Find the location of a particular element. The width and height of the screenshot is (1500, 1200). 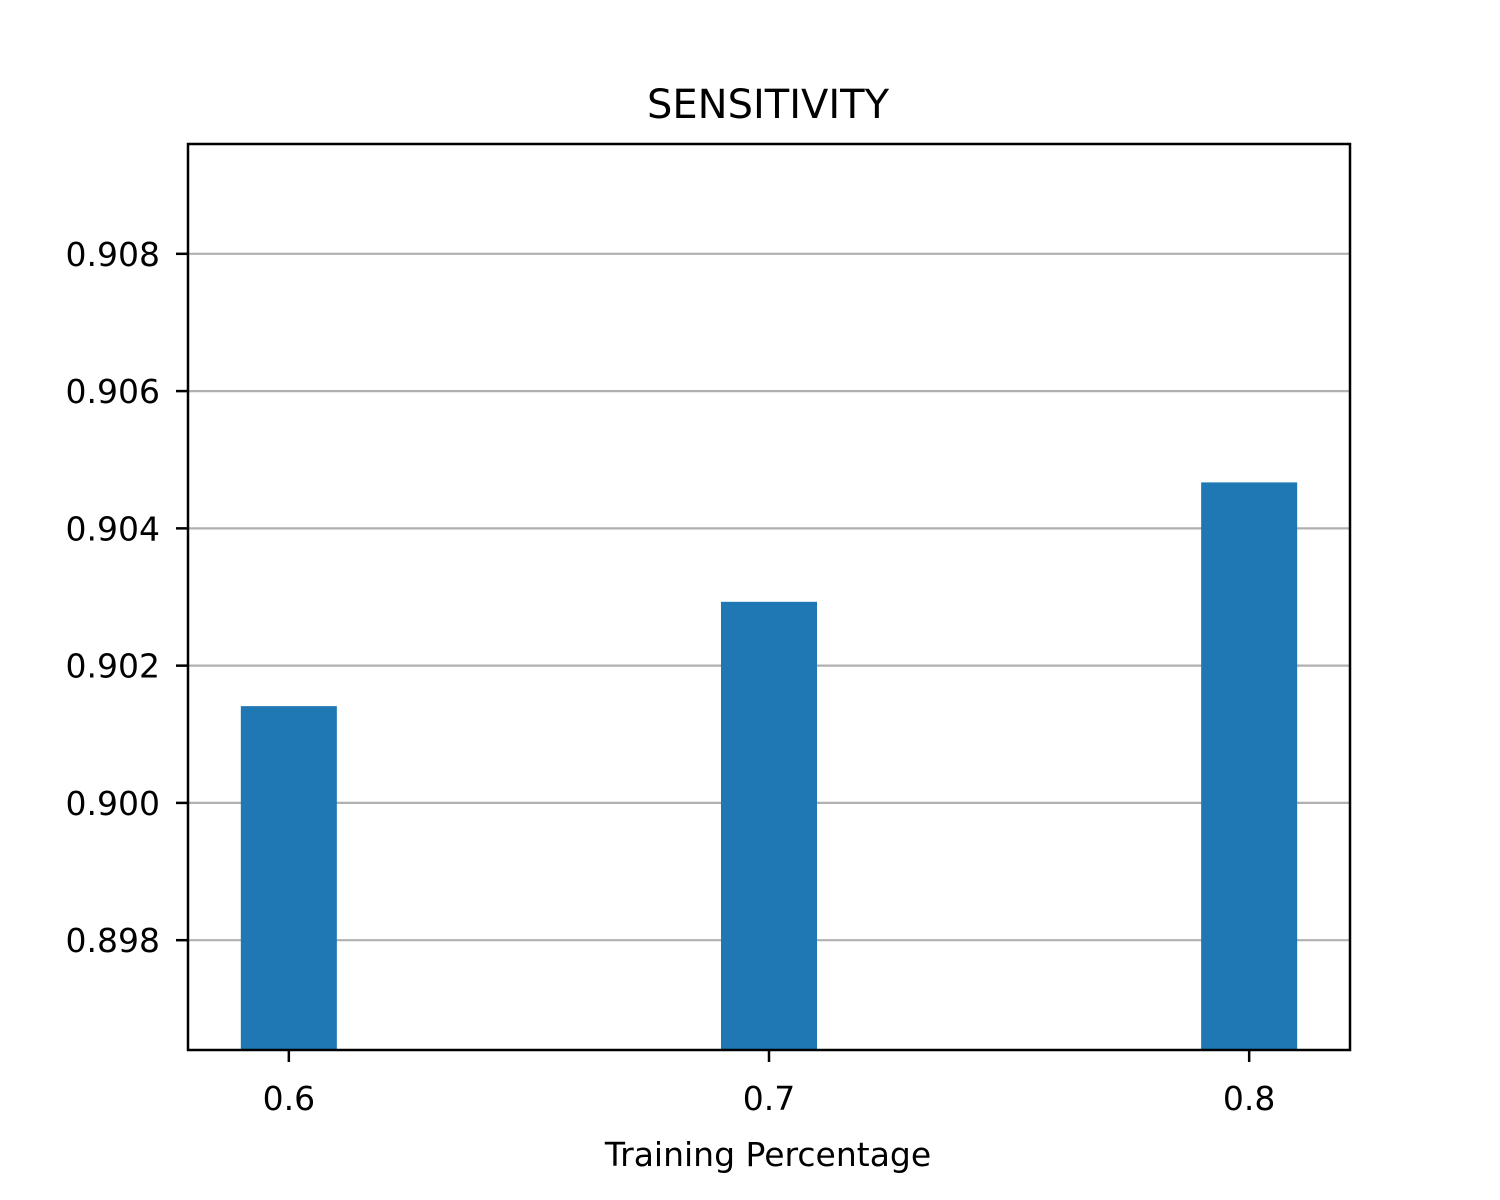

x-axis-title: Training Percentage is located at coordinates (767, 1154).